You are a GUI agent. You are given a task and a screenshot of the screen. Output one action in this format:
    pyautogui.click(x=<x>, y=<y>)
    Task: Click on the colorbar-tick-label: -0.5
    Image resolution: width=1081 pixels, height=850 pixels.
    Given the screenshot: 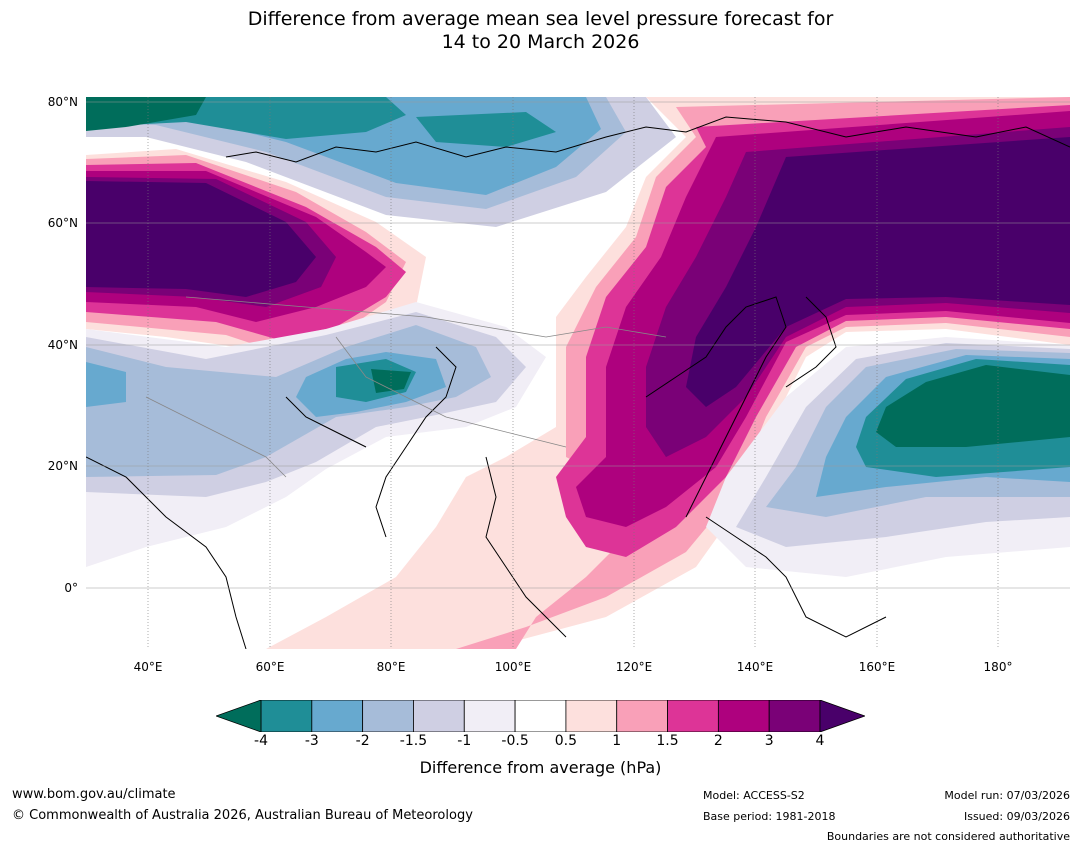 What is the action you would take?
    pyautogui.click(x=515, y=741)
    